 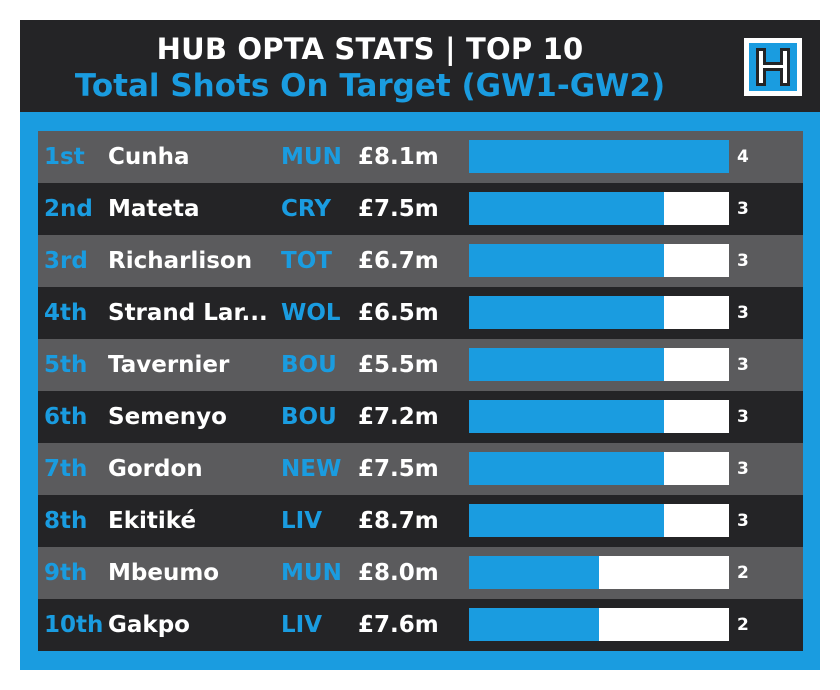 I want to click on hub-logo-icon, so click(x=773, y=67).